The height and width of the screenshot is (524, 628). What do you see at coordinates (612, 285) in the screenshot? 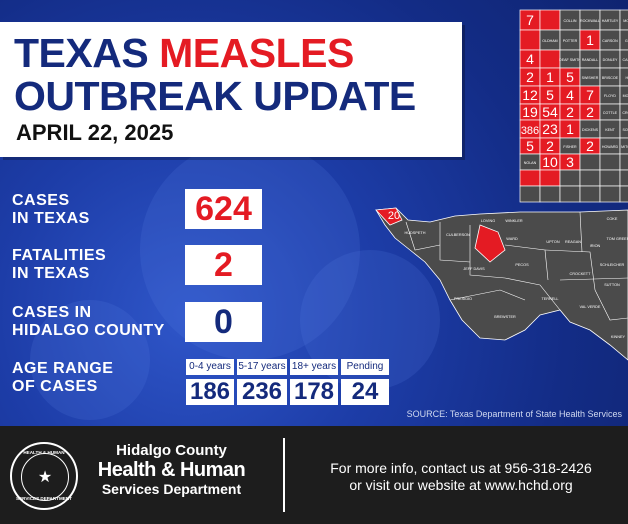
I see `county-name-label: SUTTON` at bounding box center [612, 285].